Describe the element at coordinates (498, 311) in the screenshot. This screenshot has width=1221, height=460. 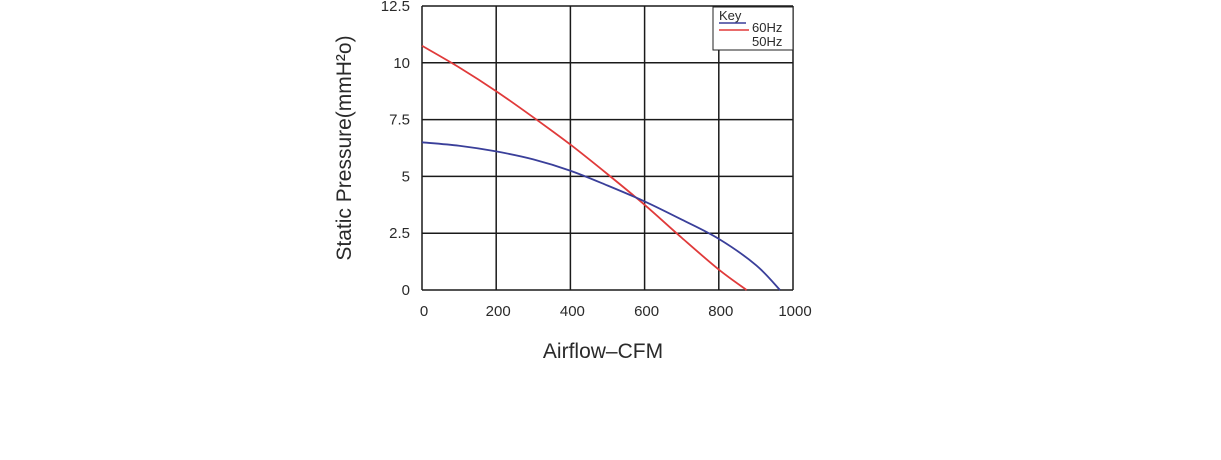
I see `x-tick-label: 200` at that location.